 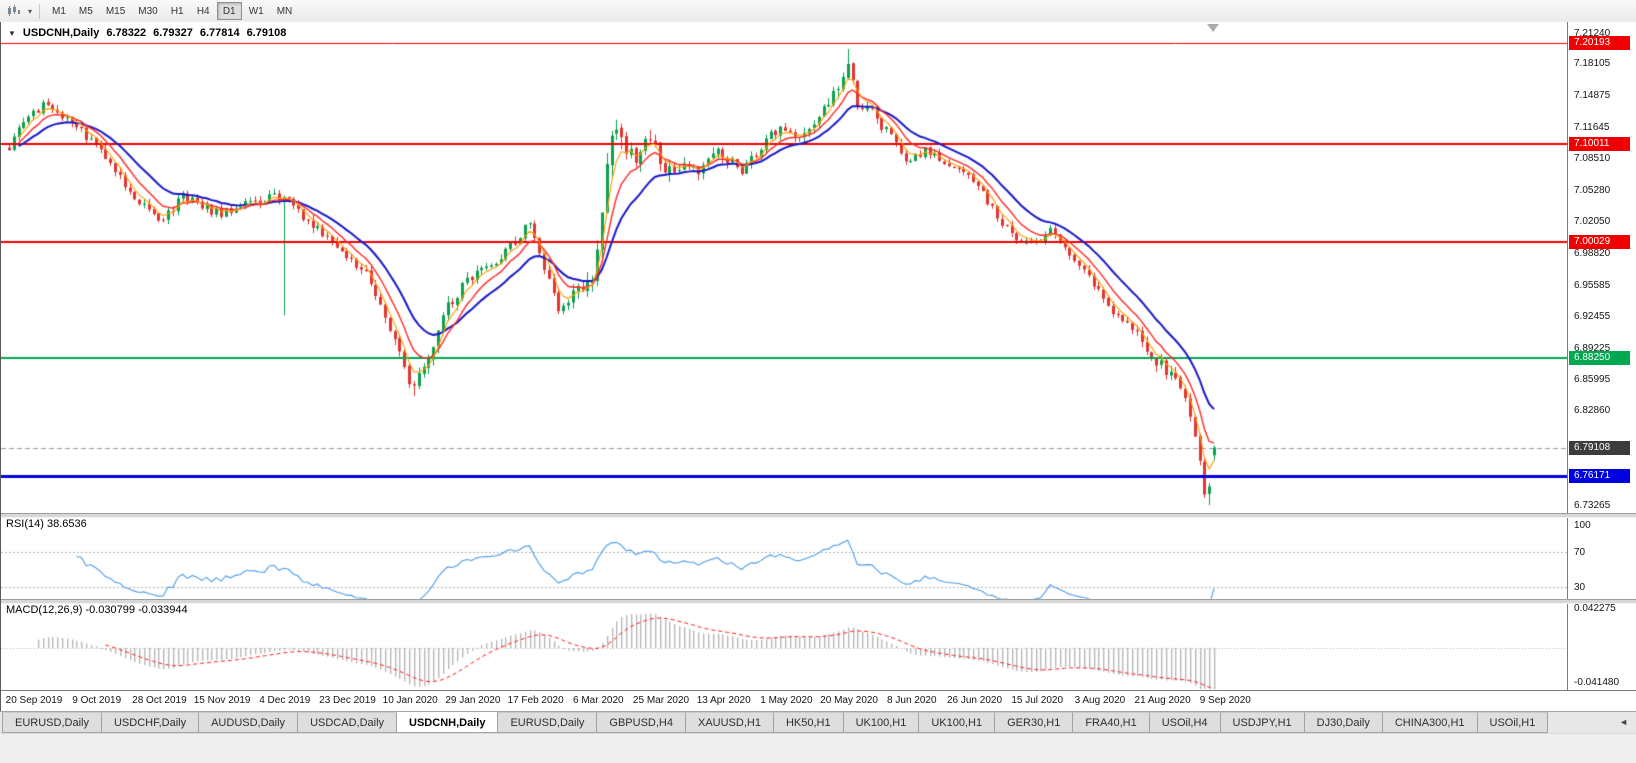 What do you see at coordinates (1592, 190) in the screenshot?
I see `price-scale-tick: 7.05280` at bounding box center [1592, 190].